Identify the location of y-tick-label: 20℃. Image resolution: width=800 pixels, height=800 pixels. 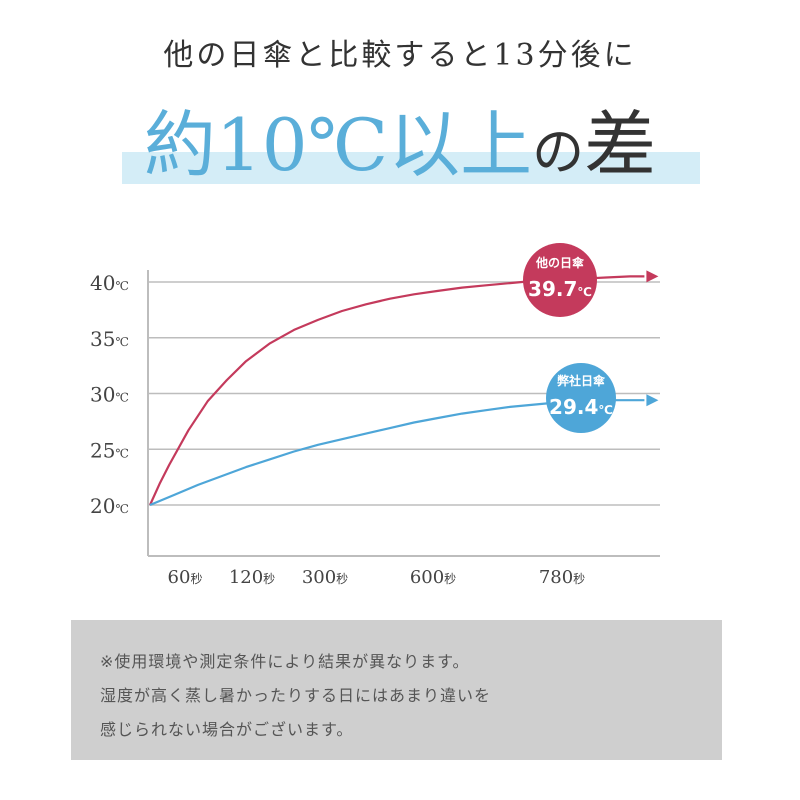
(109, 506).